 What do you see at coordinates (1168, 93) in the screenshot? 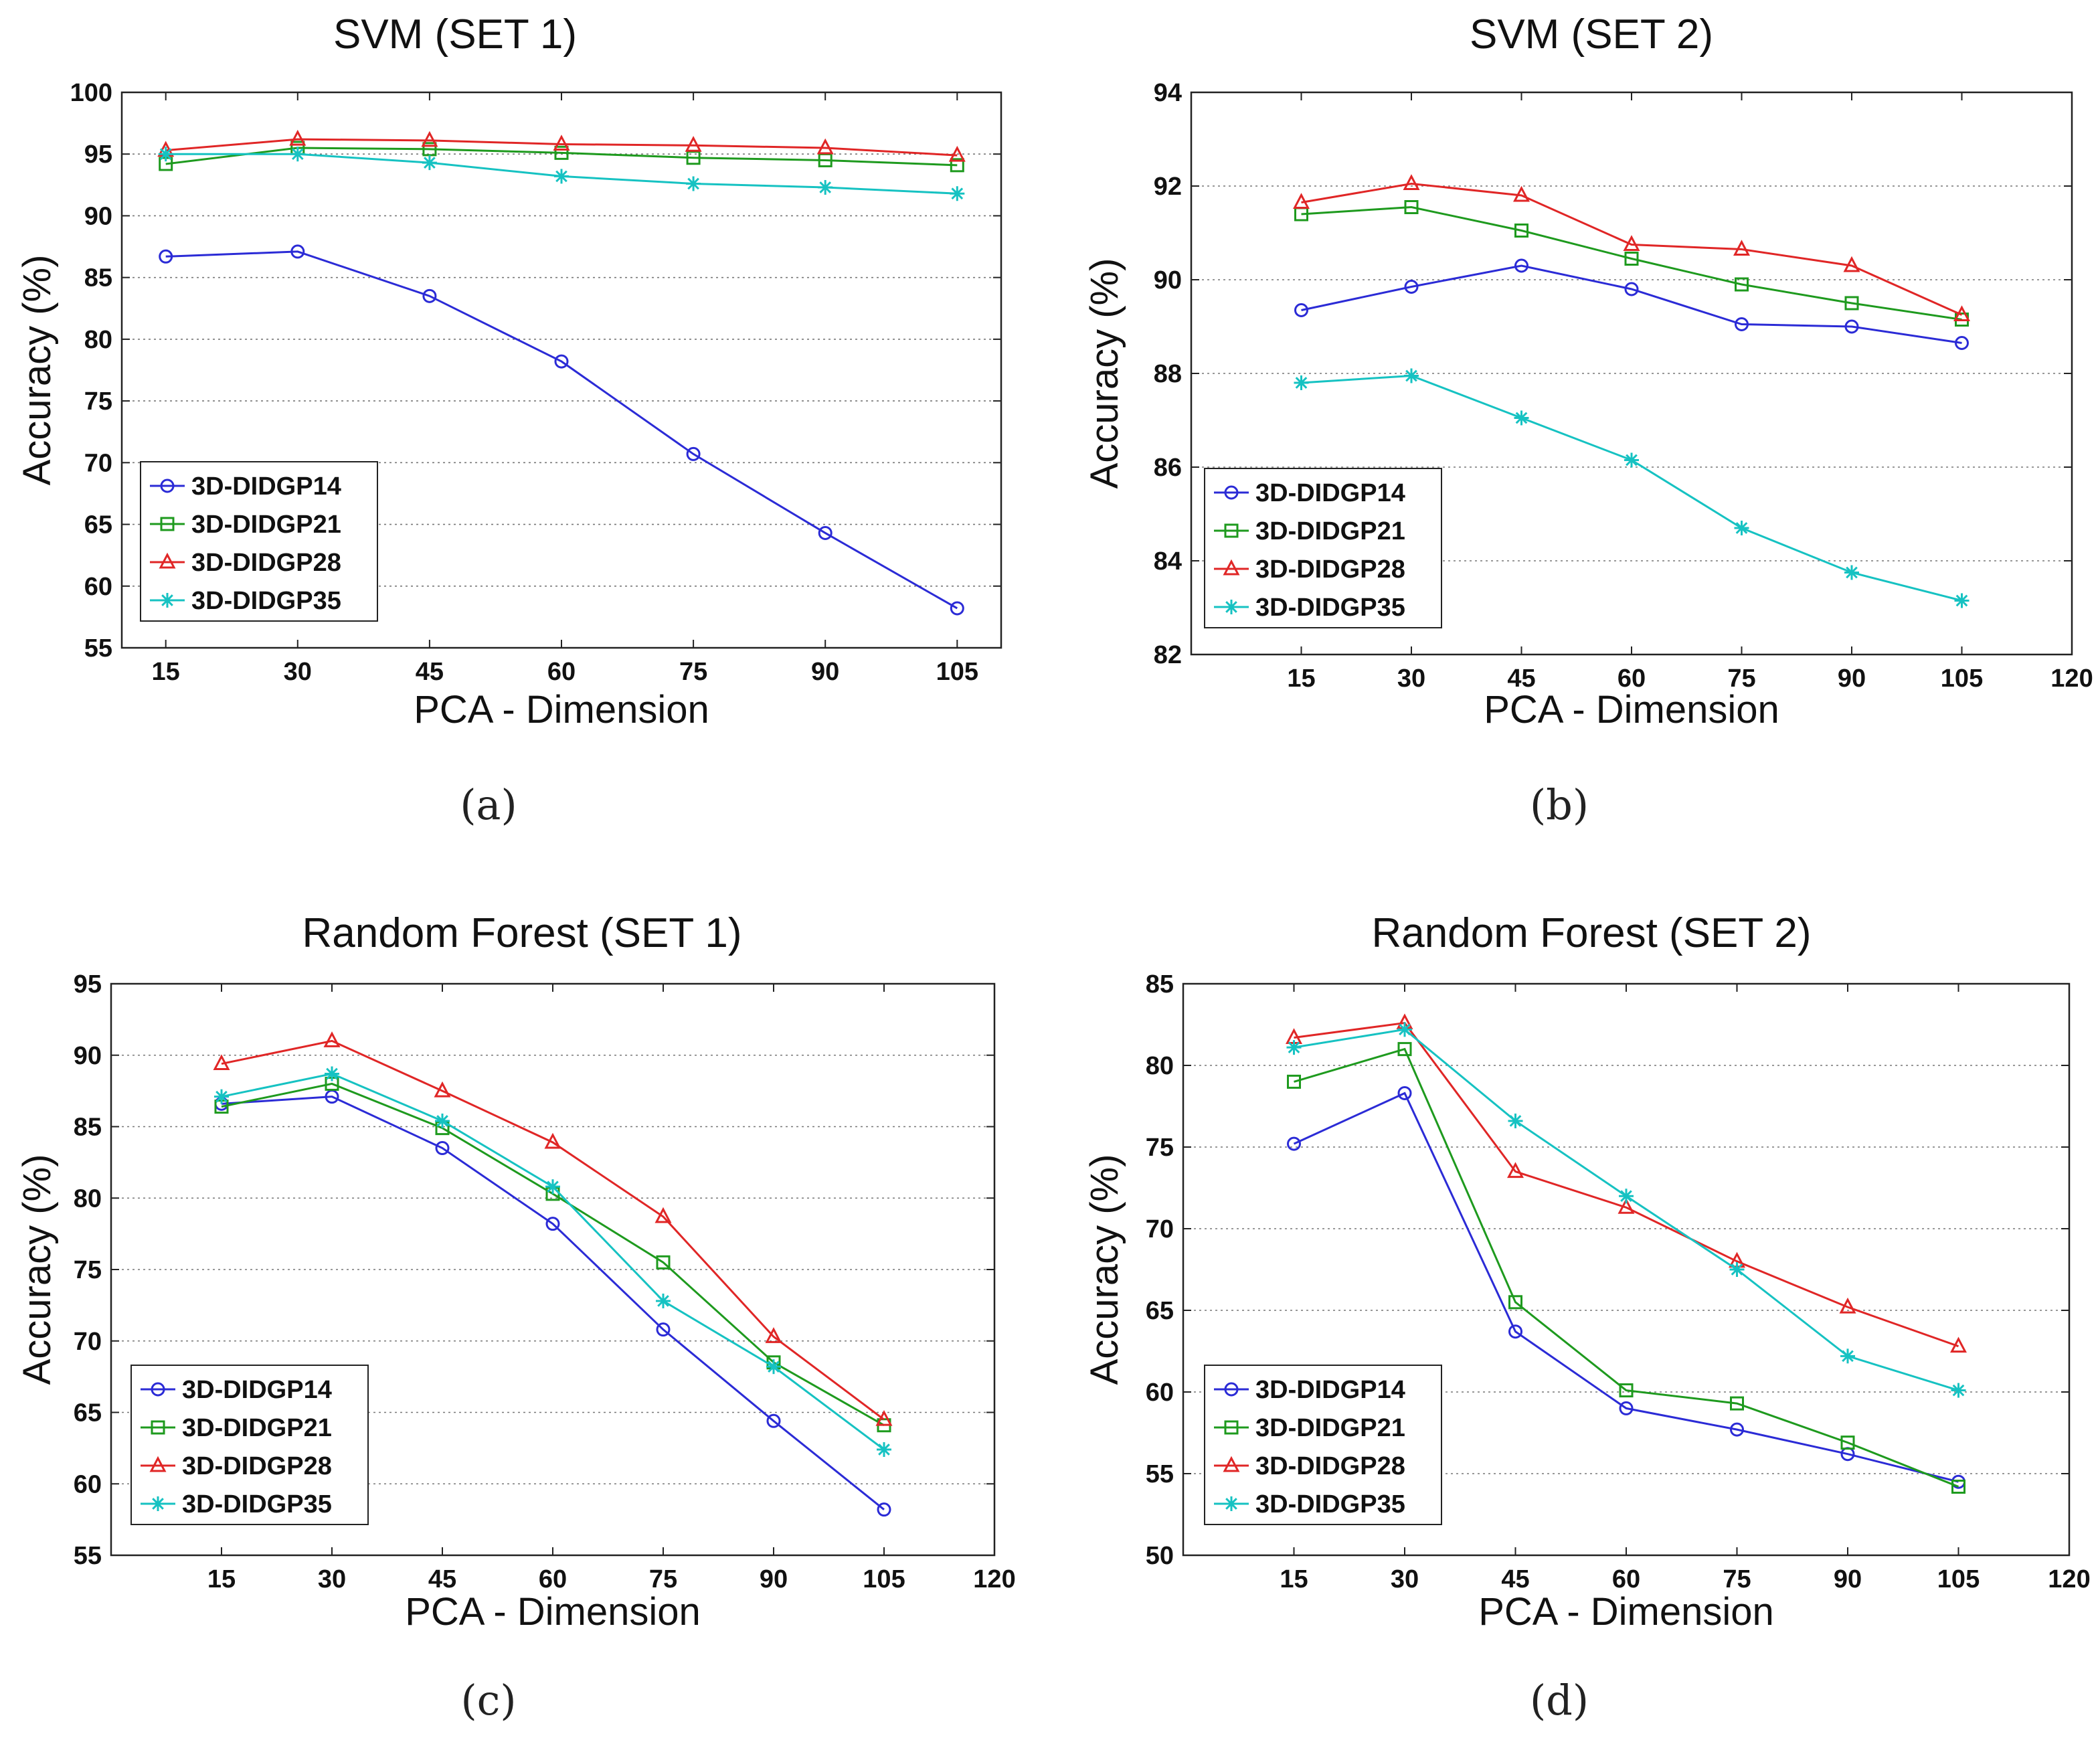
I see `y-tick-label: 94` at bounding box center [1168, 93].